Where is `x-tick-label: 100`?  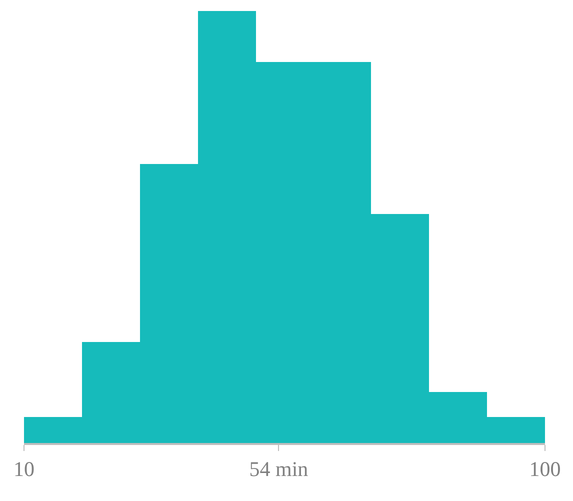
x-tick-label: 100 is located at coordinates (545, 468).